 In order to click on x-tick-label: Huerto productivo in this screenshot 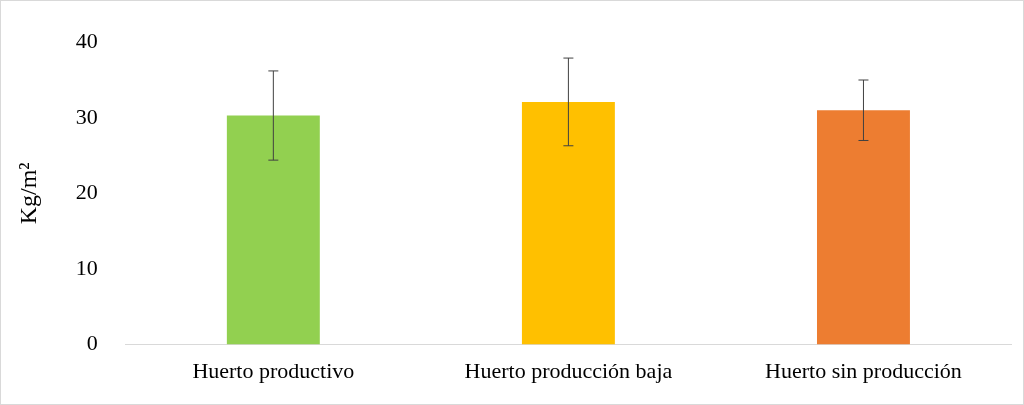, I will do `click(273, 370)`.